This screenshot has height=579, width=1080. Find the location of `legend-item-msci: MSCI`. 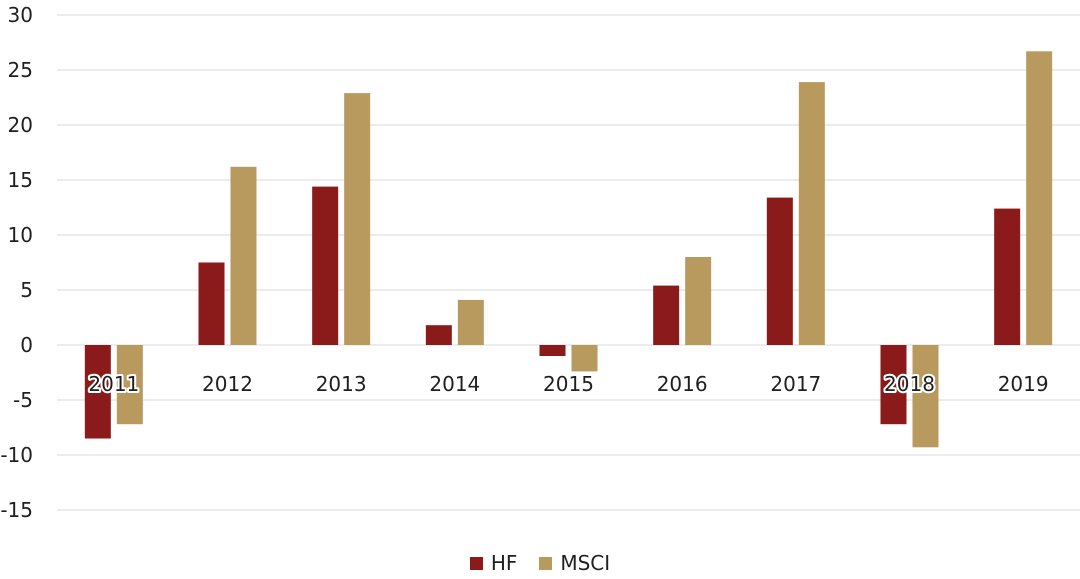

legend-item-msci: MSCI is located at coordinates (574, 563).